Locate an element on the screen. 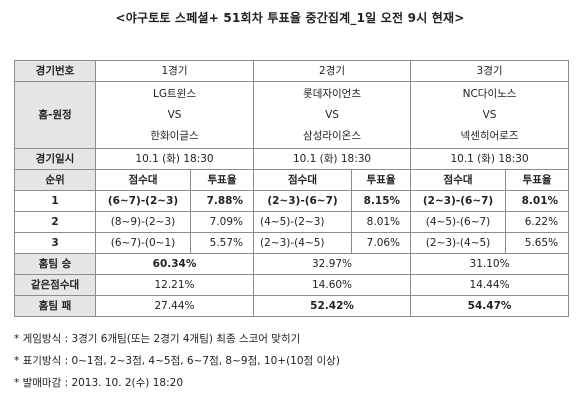 This screenshot has height=401, width=580. game-1-rank-3-score: (6~7)-(0~1) is located at coordinates (143, 243).